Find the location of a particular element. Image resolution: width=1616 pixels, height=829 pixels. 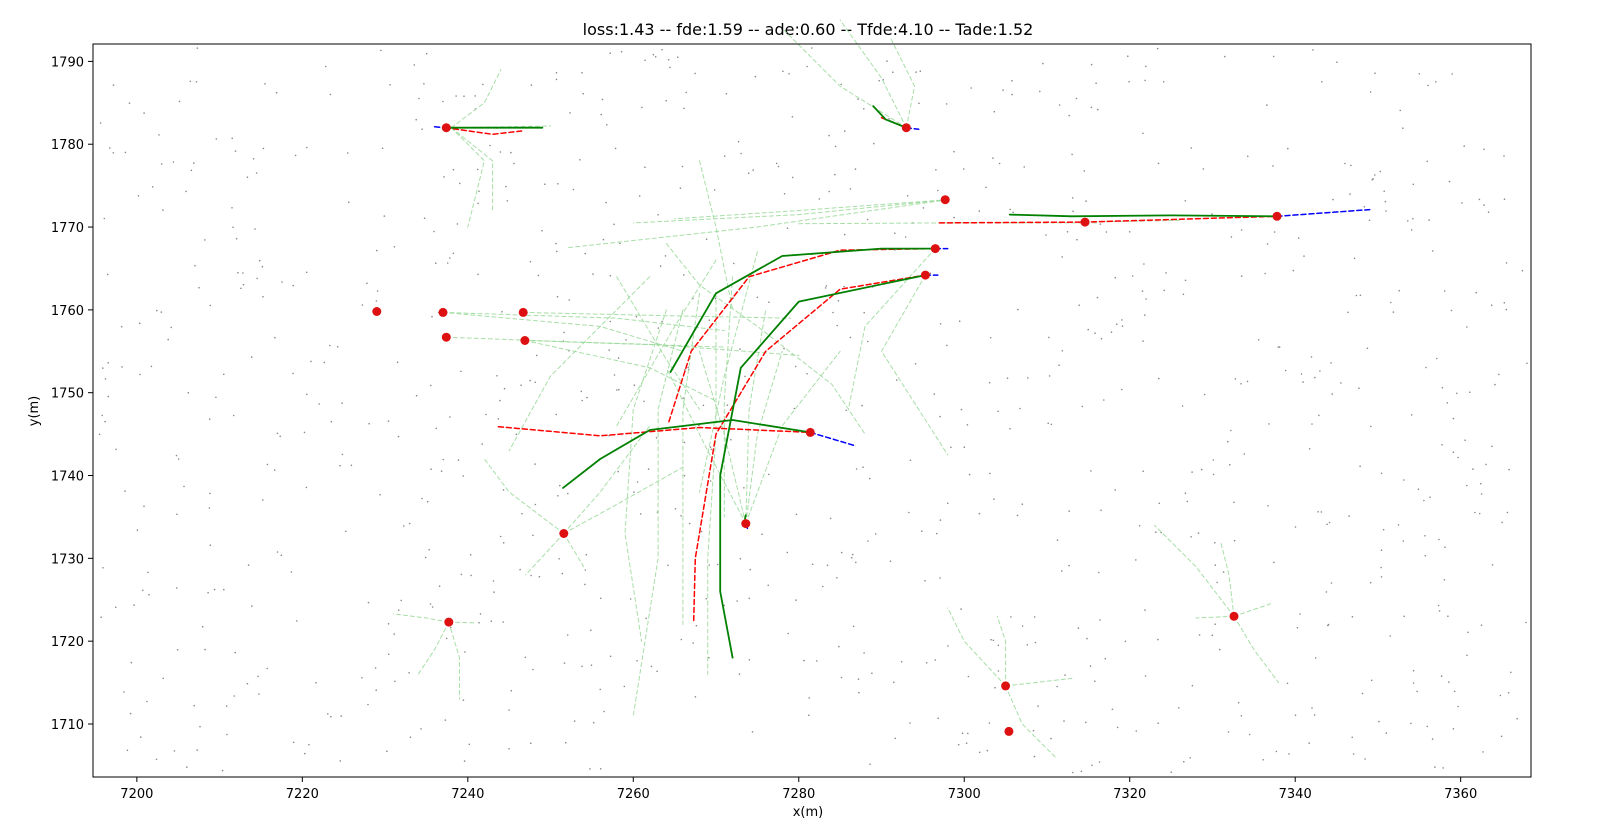

agent-marker is located at coordinates (746, 524).